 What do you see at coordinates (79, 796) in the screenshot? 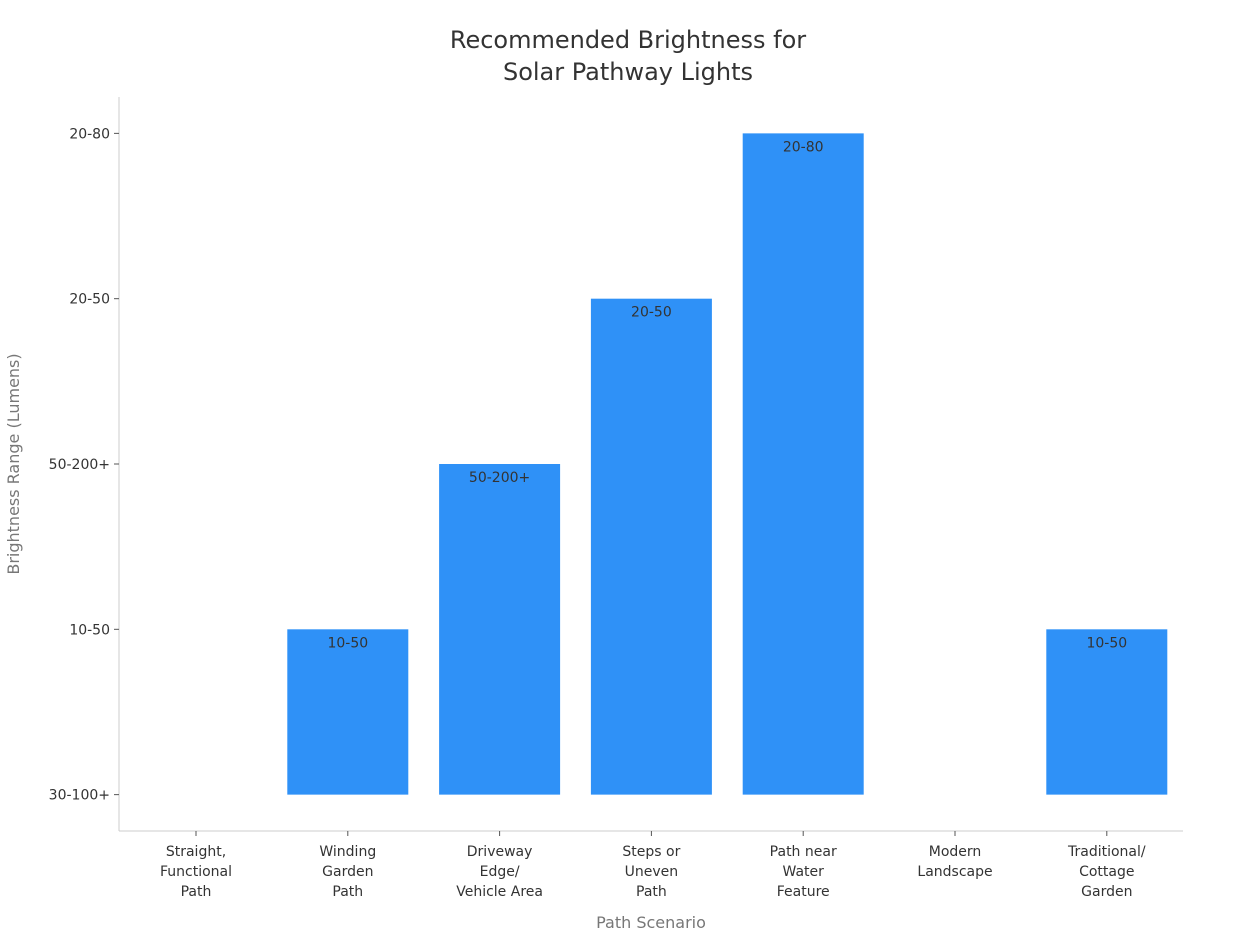
I see `y-tick-label: 30-100+` at bounding box center [79, 796].